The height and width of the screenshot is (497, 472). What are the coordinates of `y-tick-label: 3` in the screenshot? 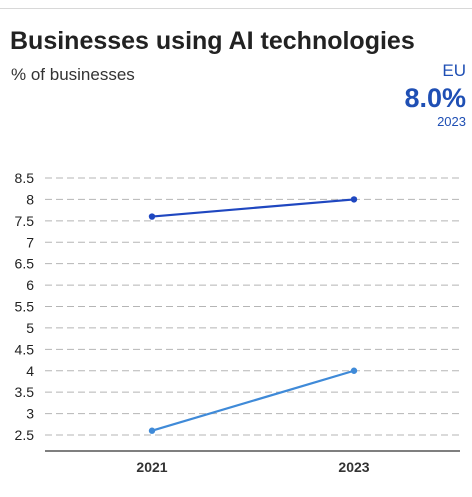 It's located at (30, 414).